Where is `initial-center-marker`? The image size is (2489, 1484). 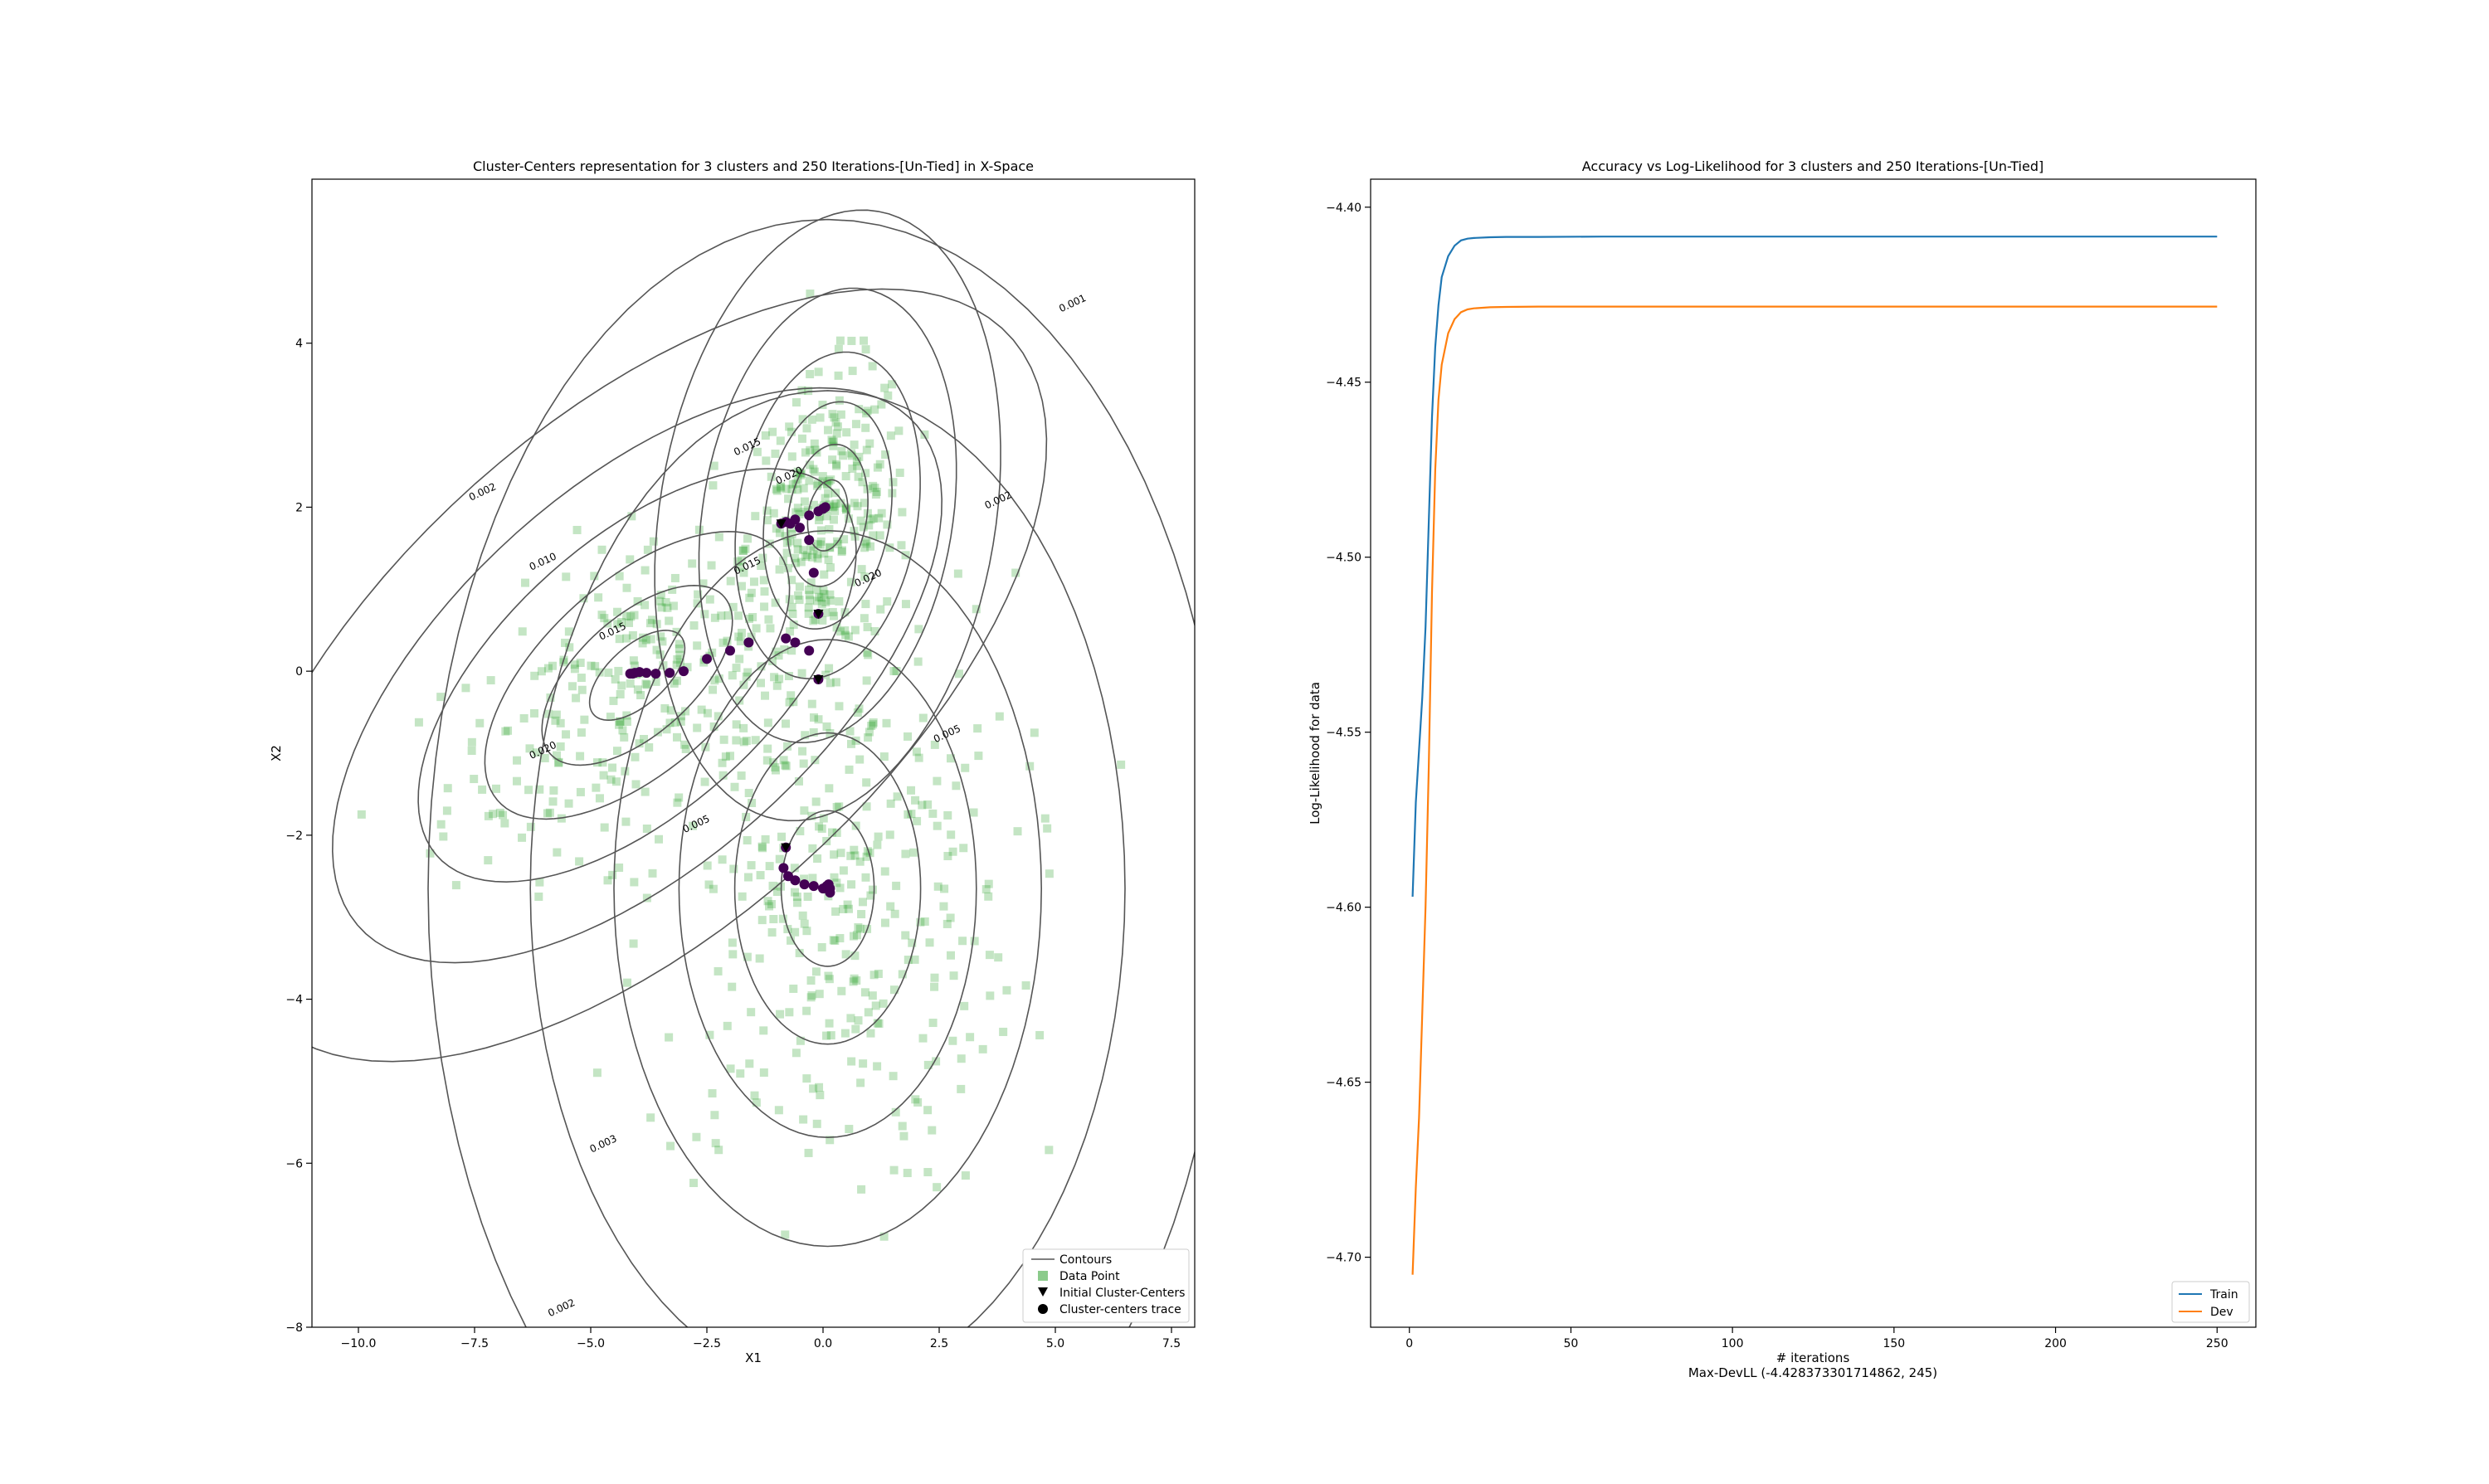
initial-center-marker is located at coordinates (818, 680).